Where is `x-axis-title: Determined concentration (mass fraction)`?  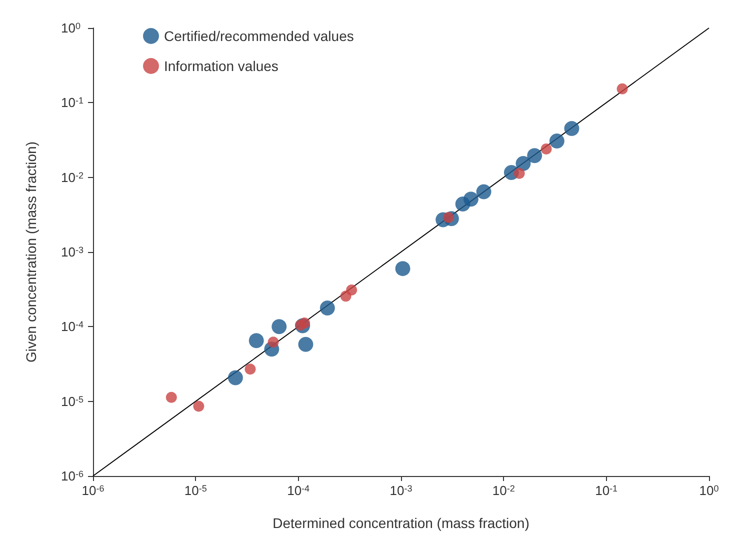
x-axis-title: Determined concentration (mass fraction) is located at coordinates (401, 523).